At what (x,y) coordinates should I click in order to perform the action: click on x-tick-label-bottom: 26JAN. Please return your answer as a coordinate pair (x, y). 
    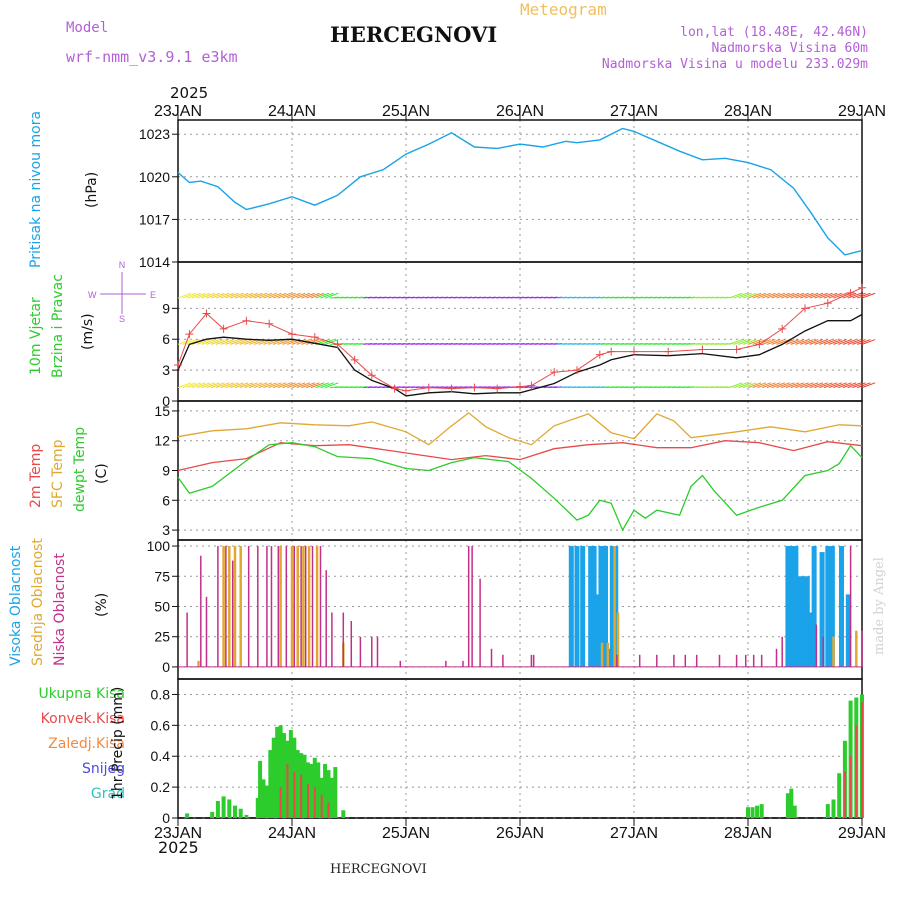
    Looking at the image, I should click on (520, 833).